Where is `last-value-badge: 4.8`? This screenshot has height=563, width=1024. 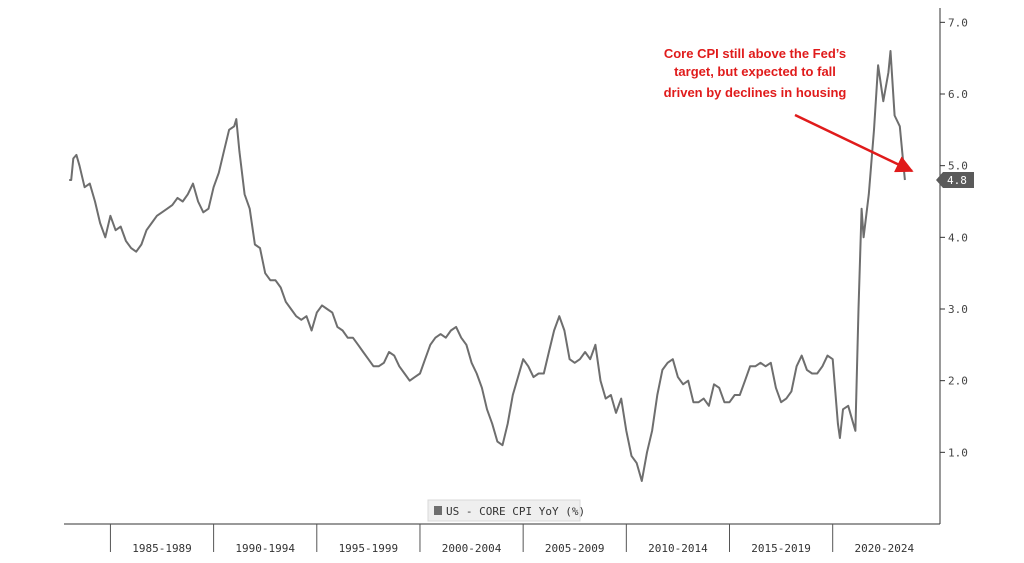
last-value-badge: 4.8 is located at coordinates (955, 180).